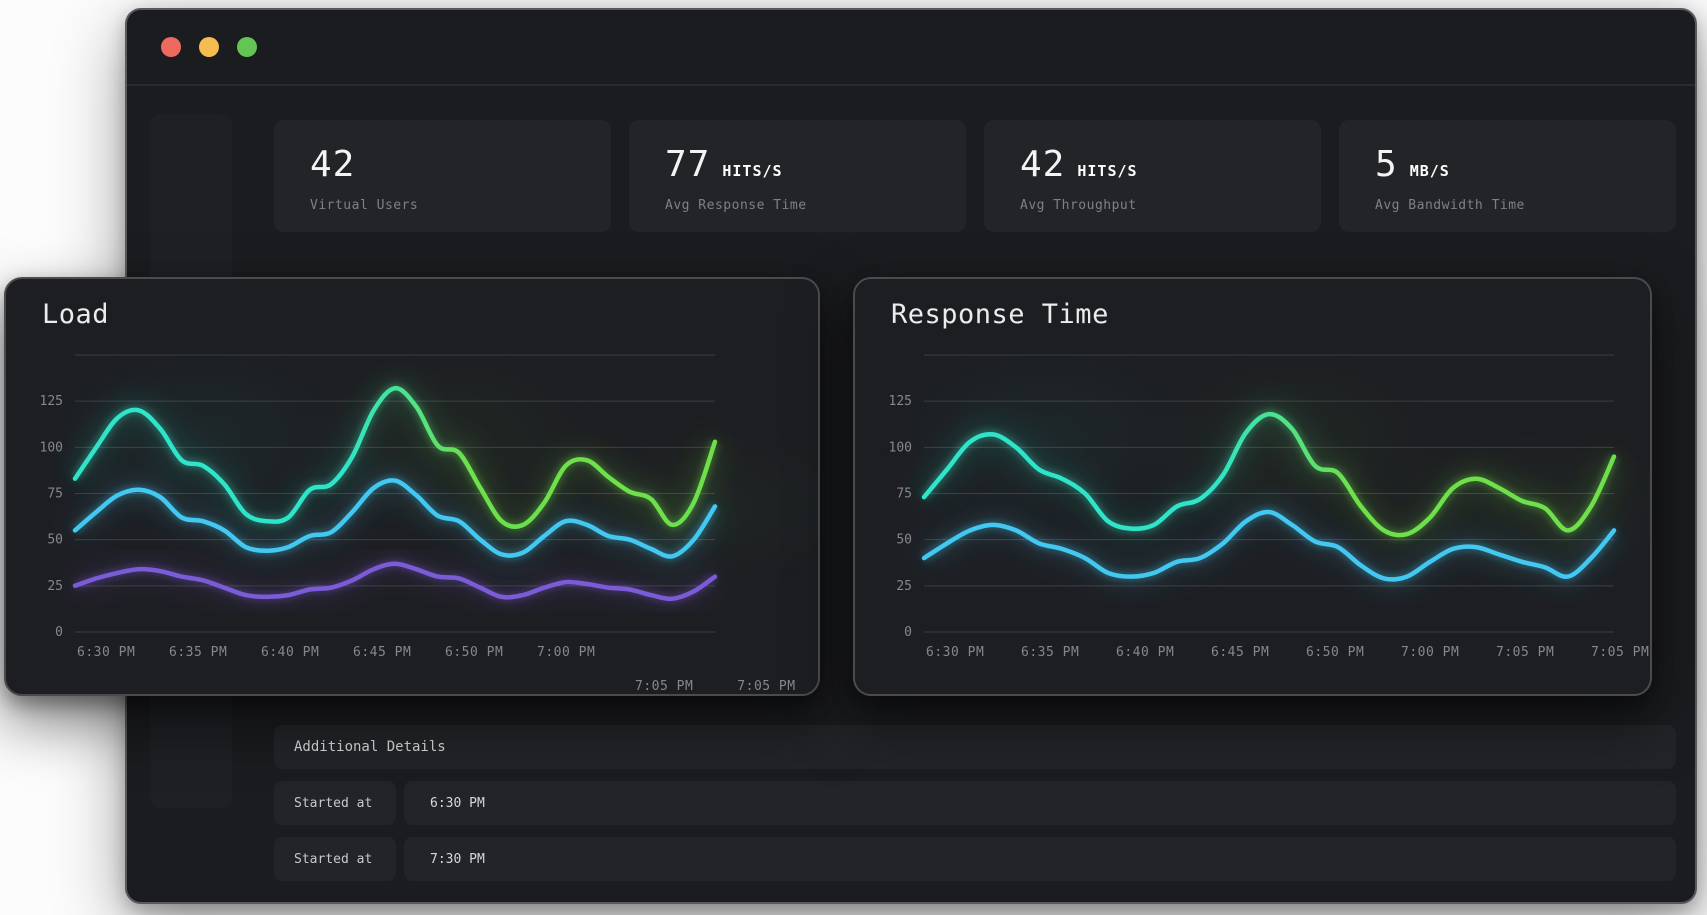 This screenshot has width=1707, height=915. Describe the element at coordinates (76, 314) in the screenshot. I see `panel-title: Load` at that location.